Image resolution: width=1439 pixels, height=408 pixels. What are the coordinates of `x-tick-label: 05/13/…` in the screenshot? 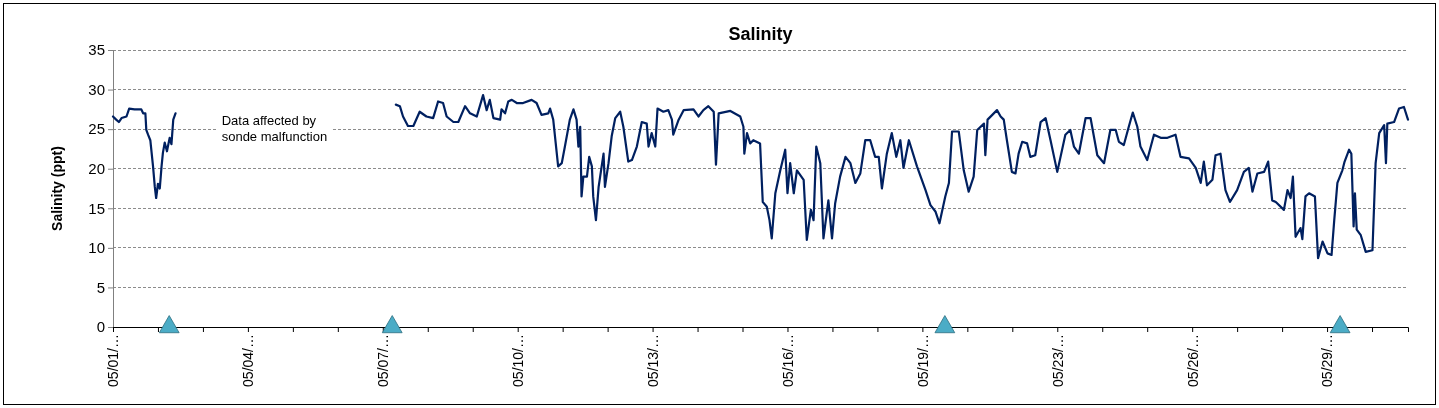 It's located at (652, 360).